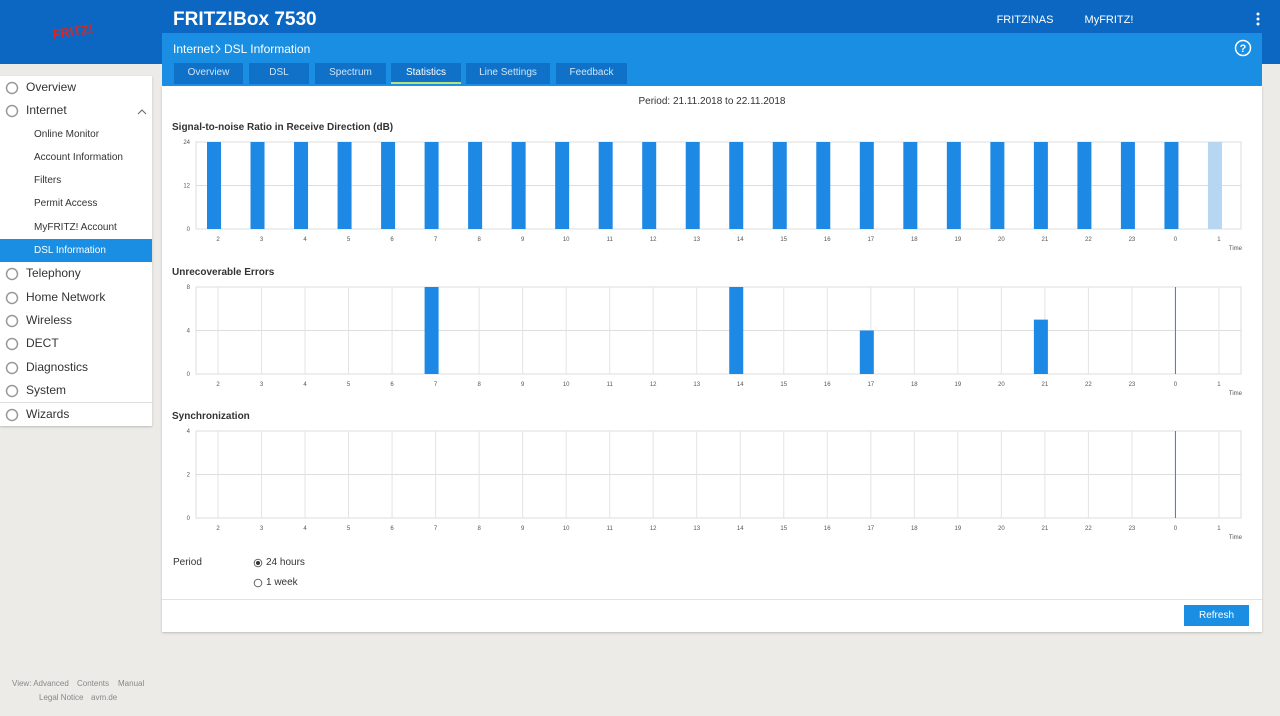  I want to click on refresh-button: Refresh, so click(1216, 615).